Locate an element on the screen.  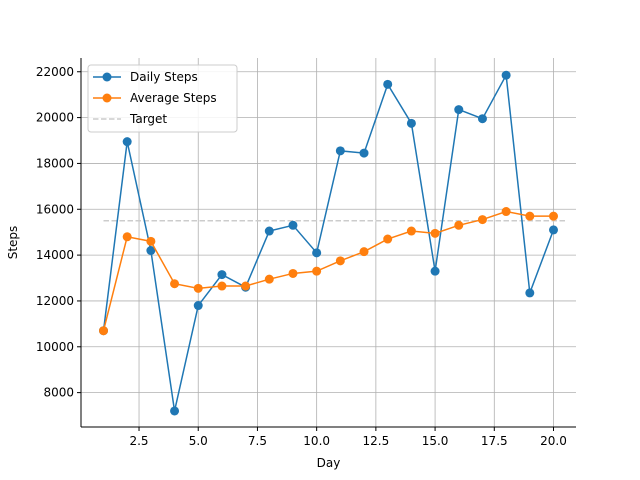
x-tick-label: 2.5 is located at coordinates (138, 441).